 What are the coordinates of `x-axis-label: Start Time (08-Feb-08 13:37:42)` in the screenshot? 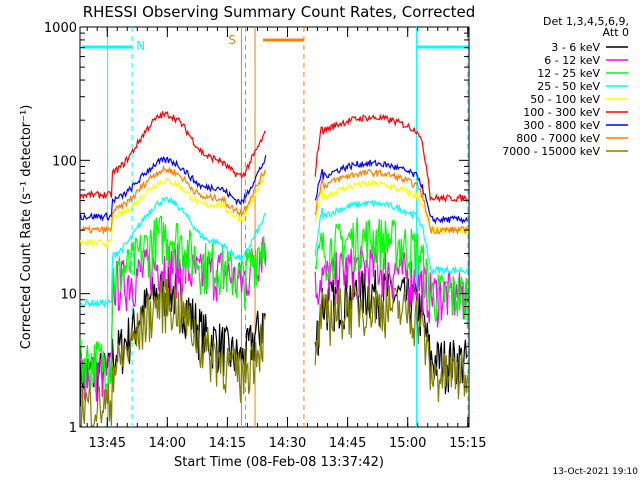 It's located at (279, 462).